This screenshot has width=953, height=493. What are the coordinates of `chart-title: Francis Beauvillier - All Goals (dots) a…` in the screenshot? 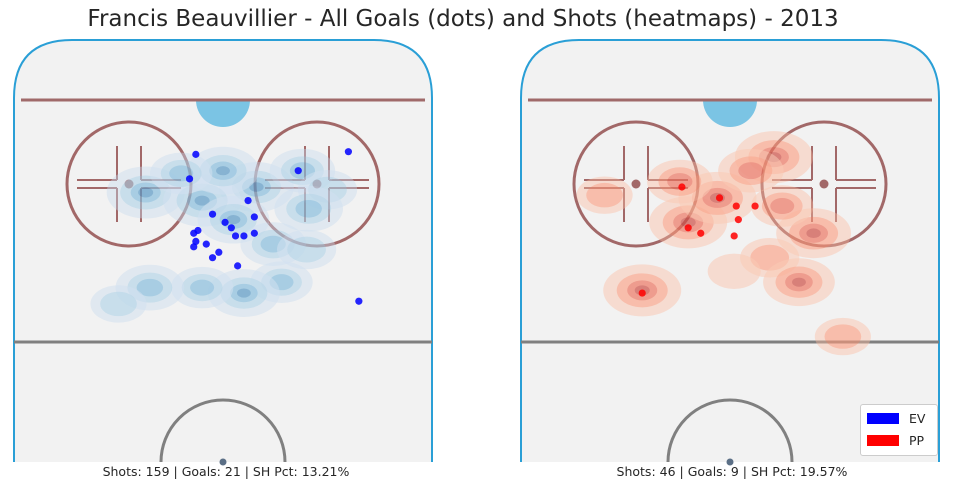 It's located at (463, 19).